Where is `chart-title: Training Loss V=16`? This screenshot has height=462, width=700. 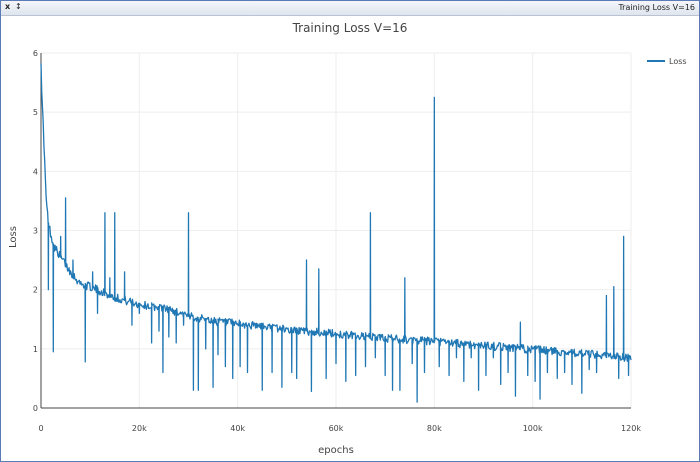
chart-title: Training Loss V=16 is located at coordinates (350, 28).